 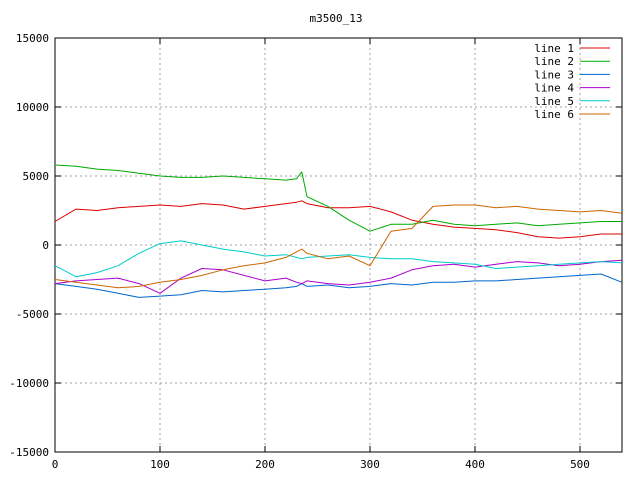 What do you see at coordinates (29, 452) in the screenshot?
I see `y-tick-label: -15000` at bounding box center [29, 452].